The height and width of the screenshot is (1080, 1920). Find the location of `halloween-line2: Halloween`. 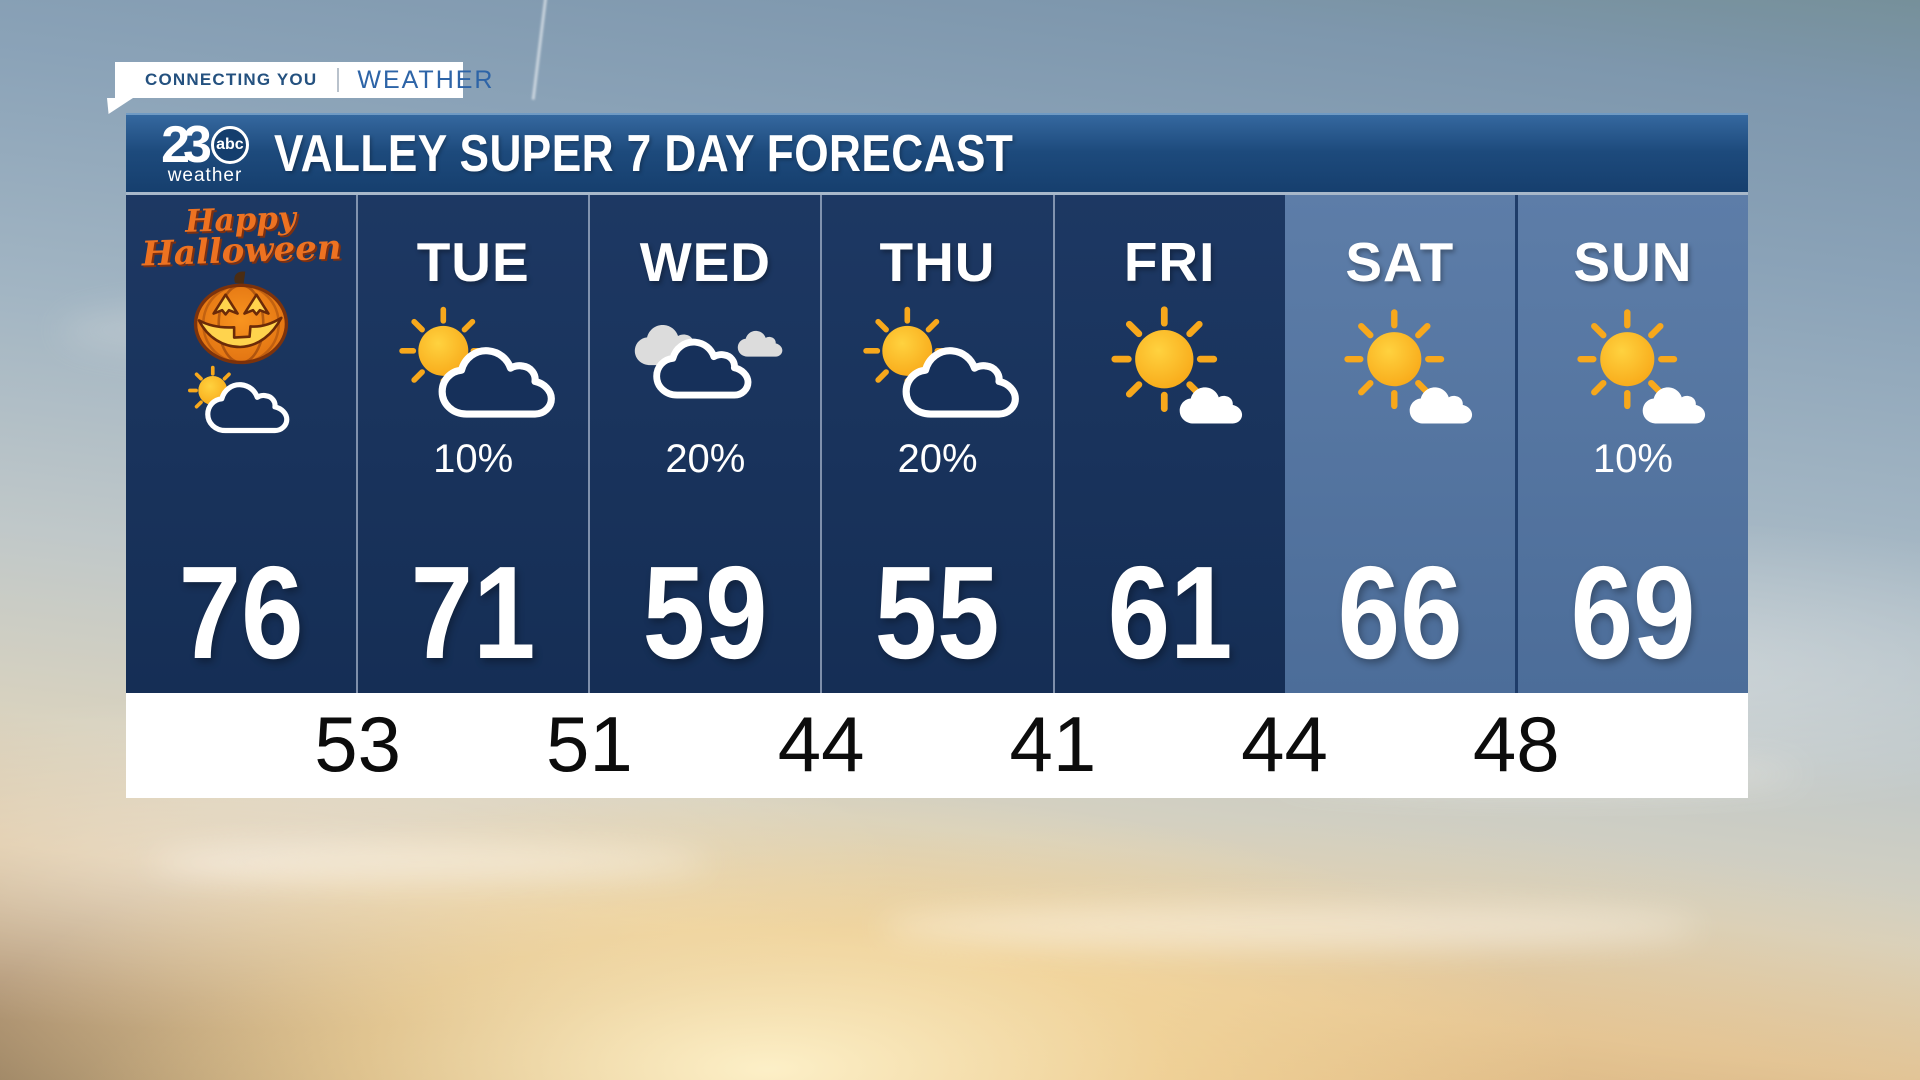

halloween-line2: Halloween is located at coordinates (241, 251).